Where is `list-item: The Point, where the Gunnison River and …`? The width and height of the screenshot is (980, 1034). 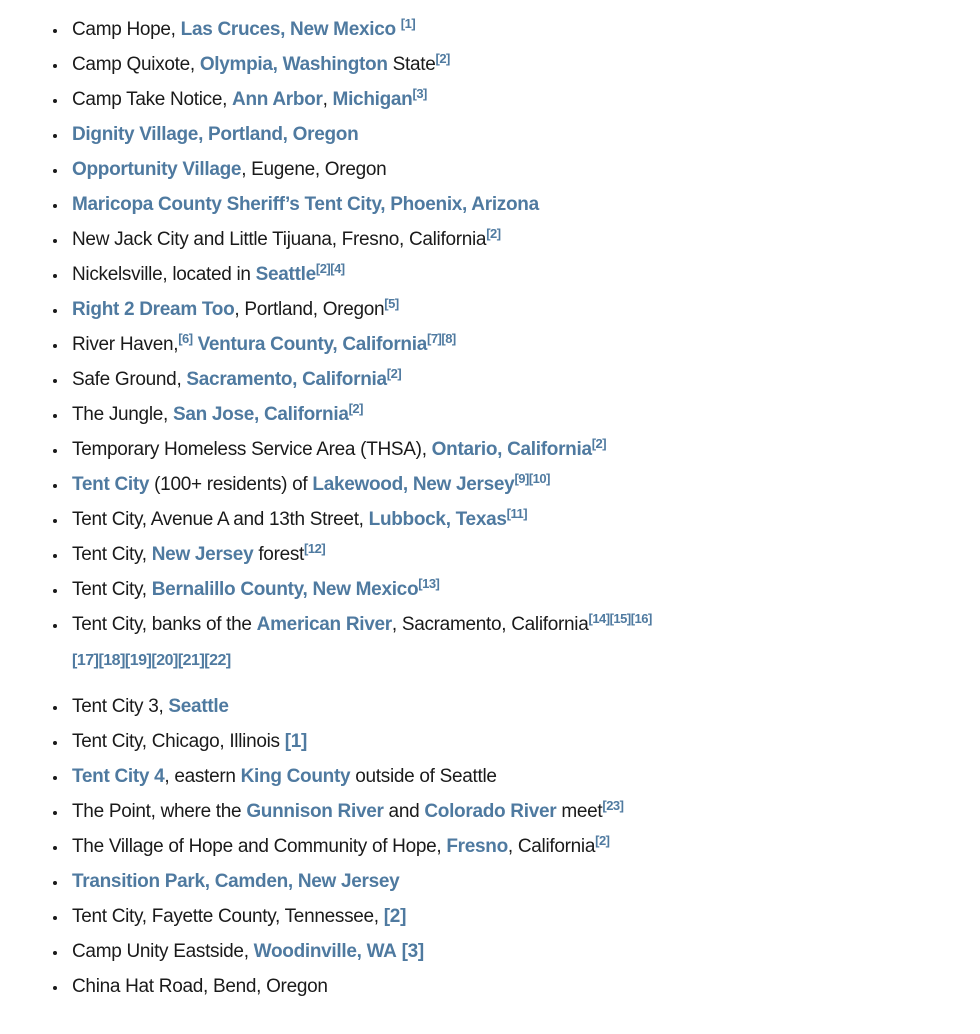 list-item: The Point, where the Gunnison River and … is located at coordinates (524, 811).